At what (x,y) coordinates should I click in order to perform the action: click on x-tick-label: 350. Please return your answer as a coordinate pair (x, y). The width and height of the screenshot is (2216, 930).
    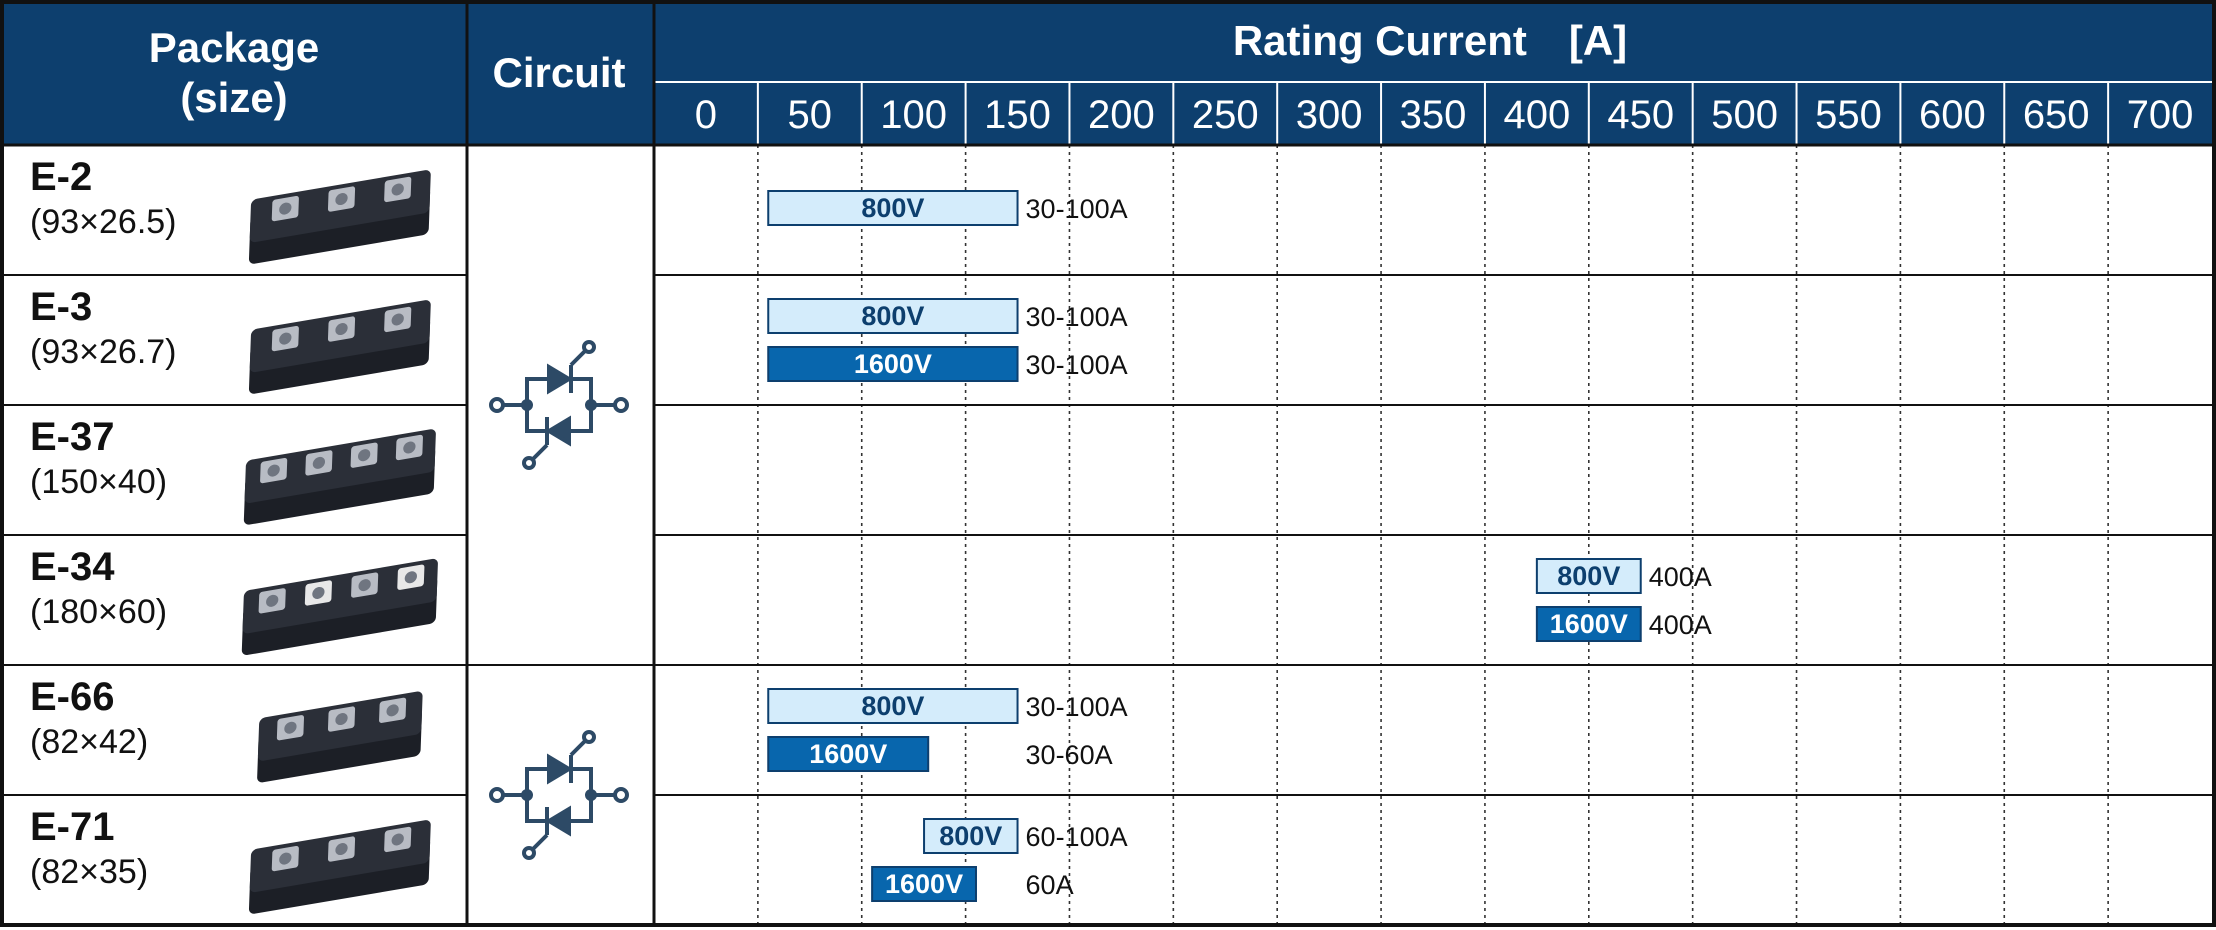
    Looking at the image, I should click on (1433, 115).